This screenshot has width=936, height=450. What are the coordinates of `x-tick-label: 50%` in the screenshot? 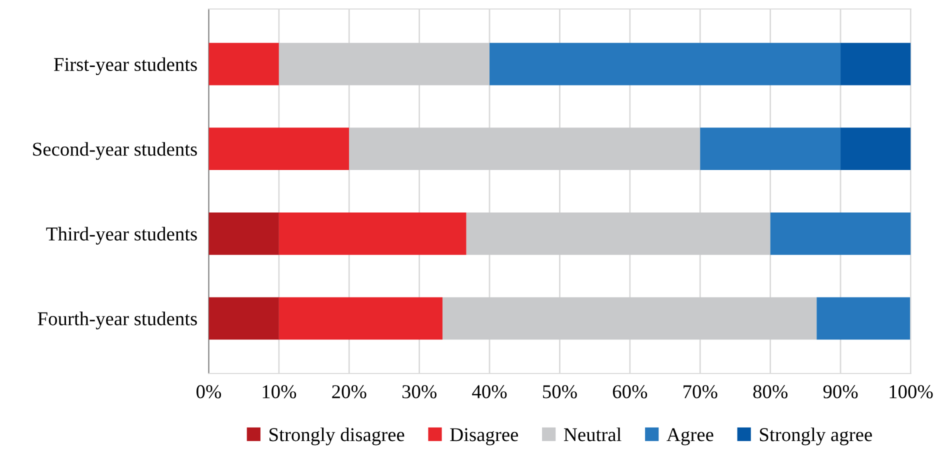 It's located at (560, 391).